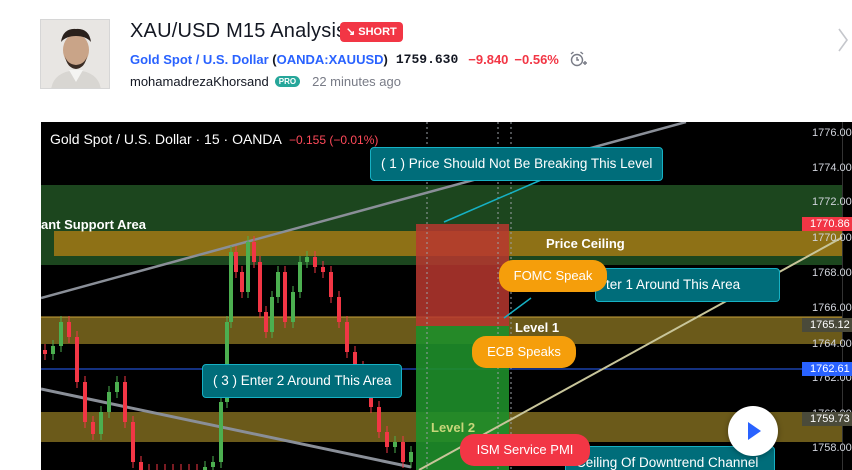 This screenshot has height=470, width=852. What do you see at coordinates (827, 325) in the screenshot?
I see `price-tag-level-1: 1765.12` at bounding box center [827, 325].